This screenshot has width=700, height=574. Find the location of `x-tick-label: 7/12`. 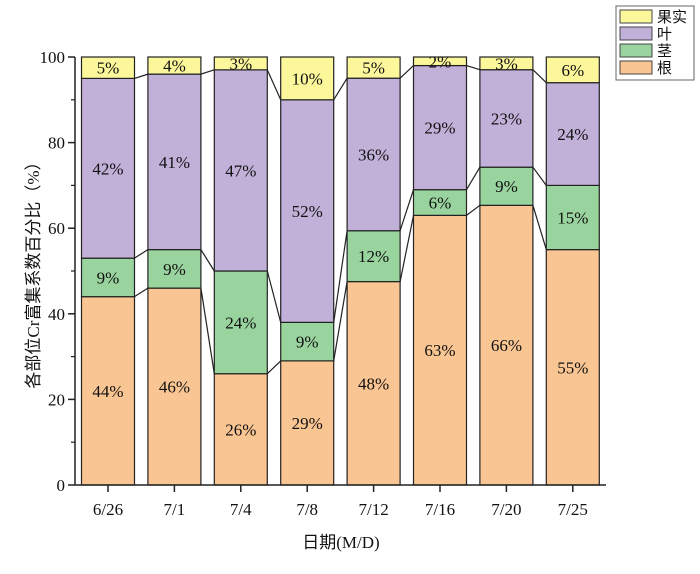

x-tick-label: 7/12 is located at coordinates (373, 509).